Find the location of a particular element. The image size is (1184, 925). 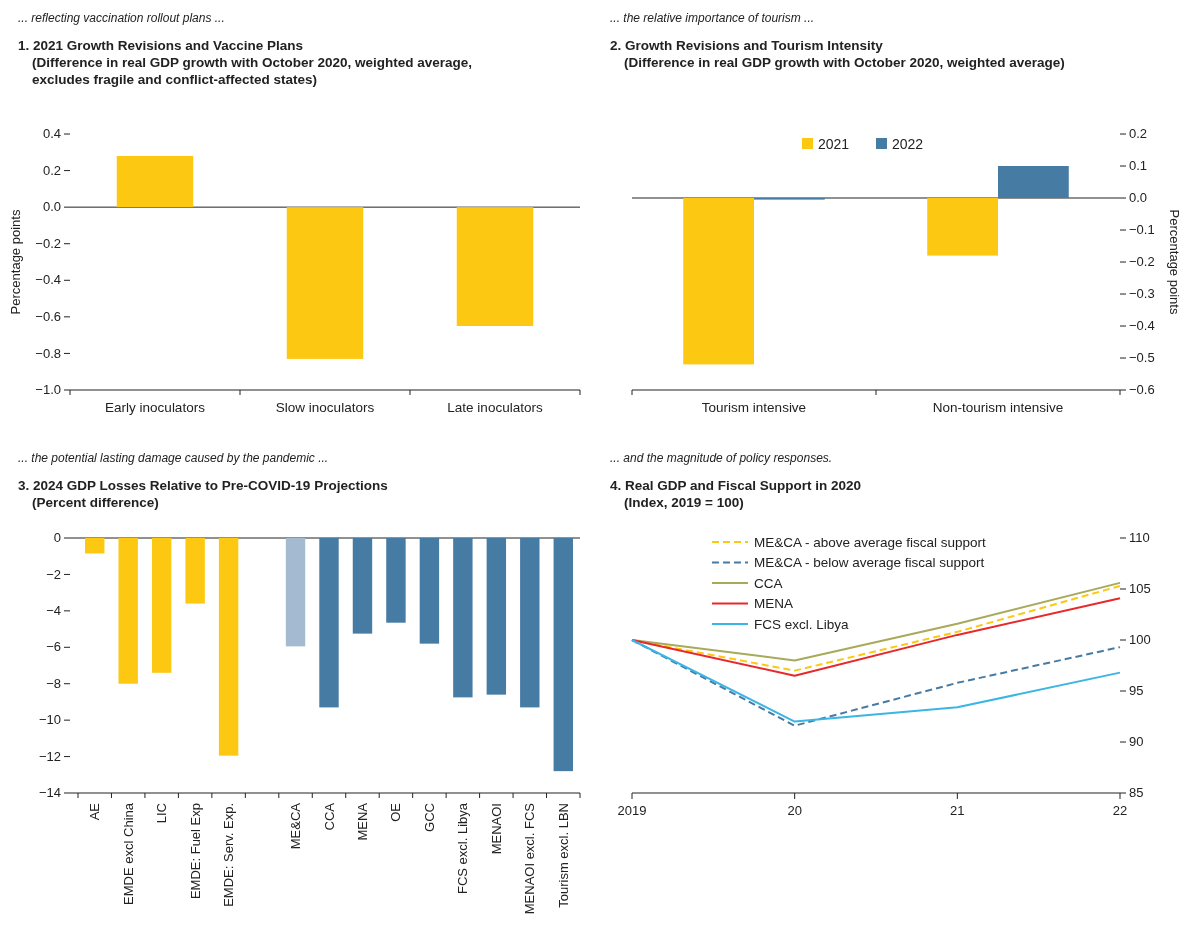

y2-tick-label: −0.3 is located at coordinates (1142, 294).